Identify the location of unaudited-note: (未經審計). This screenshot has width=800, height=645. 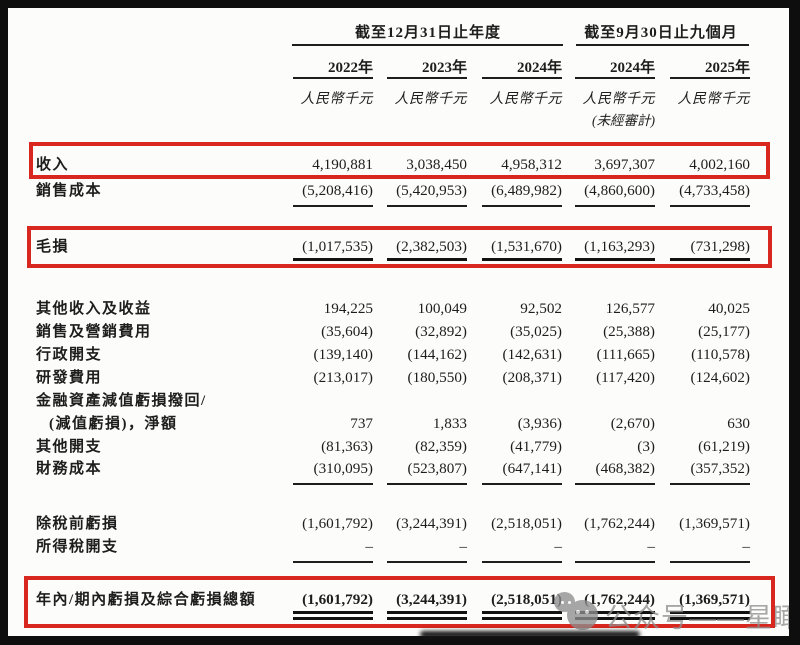
(623, 120).